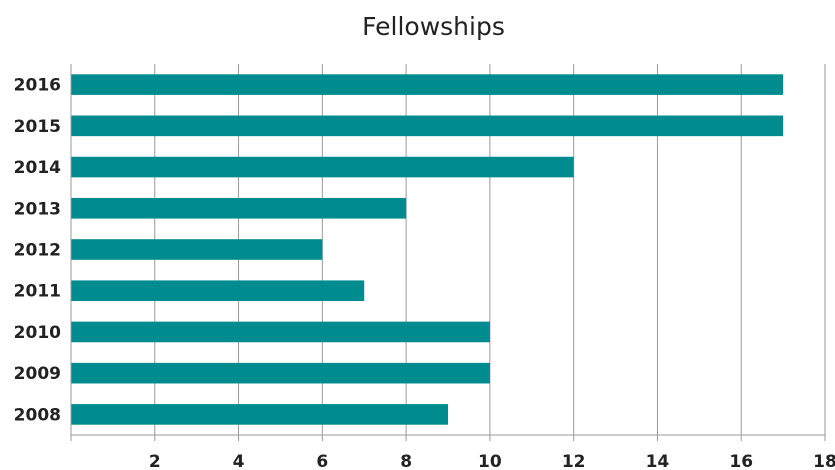 Image resolution: width=835 pixels, height=470 pixels. I want to click on bar-2010, so click(280, 332).